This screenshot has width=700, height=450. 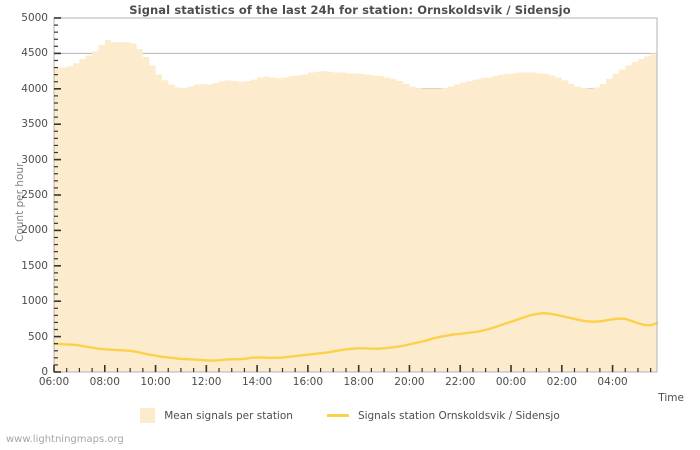 What do you see at coordinates (409, 382) in the screenshot?
I see `x-axis-tick-label: 20:00` at bounding box center [409, 382].